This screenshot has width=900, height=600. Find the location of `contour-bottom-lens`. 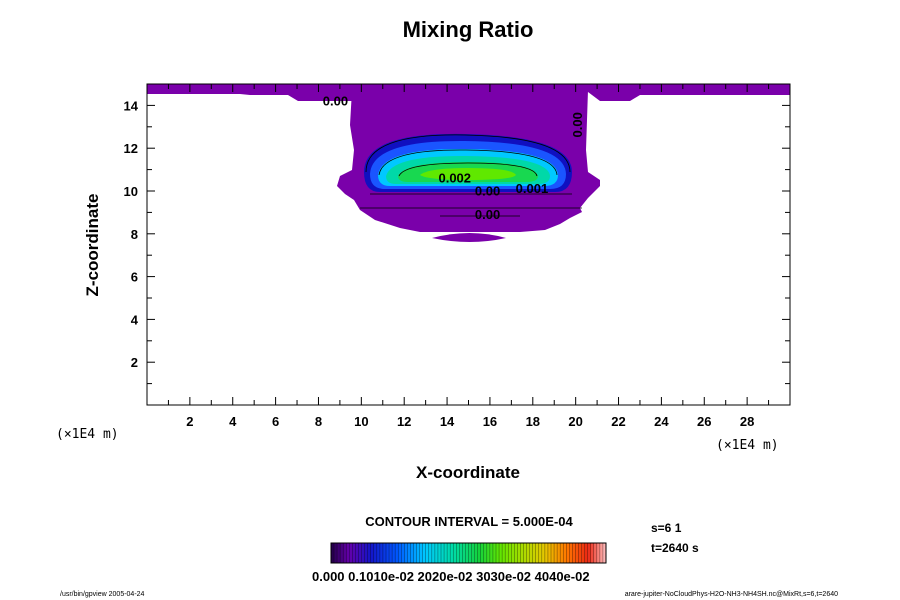

contour-bottom-lens is located at coordinates (469, 237).